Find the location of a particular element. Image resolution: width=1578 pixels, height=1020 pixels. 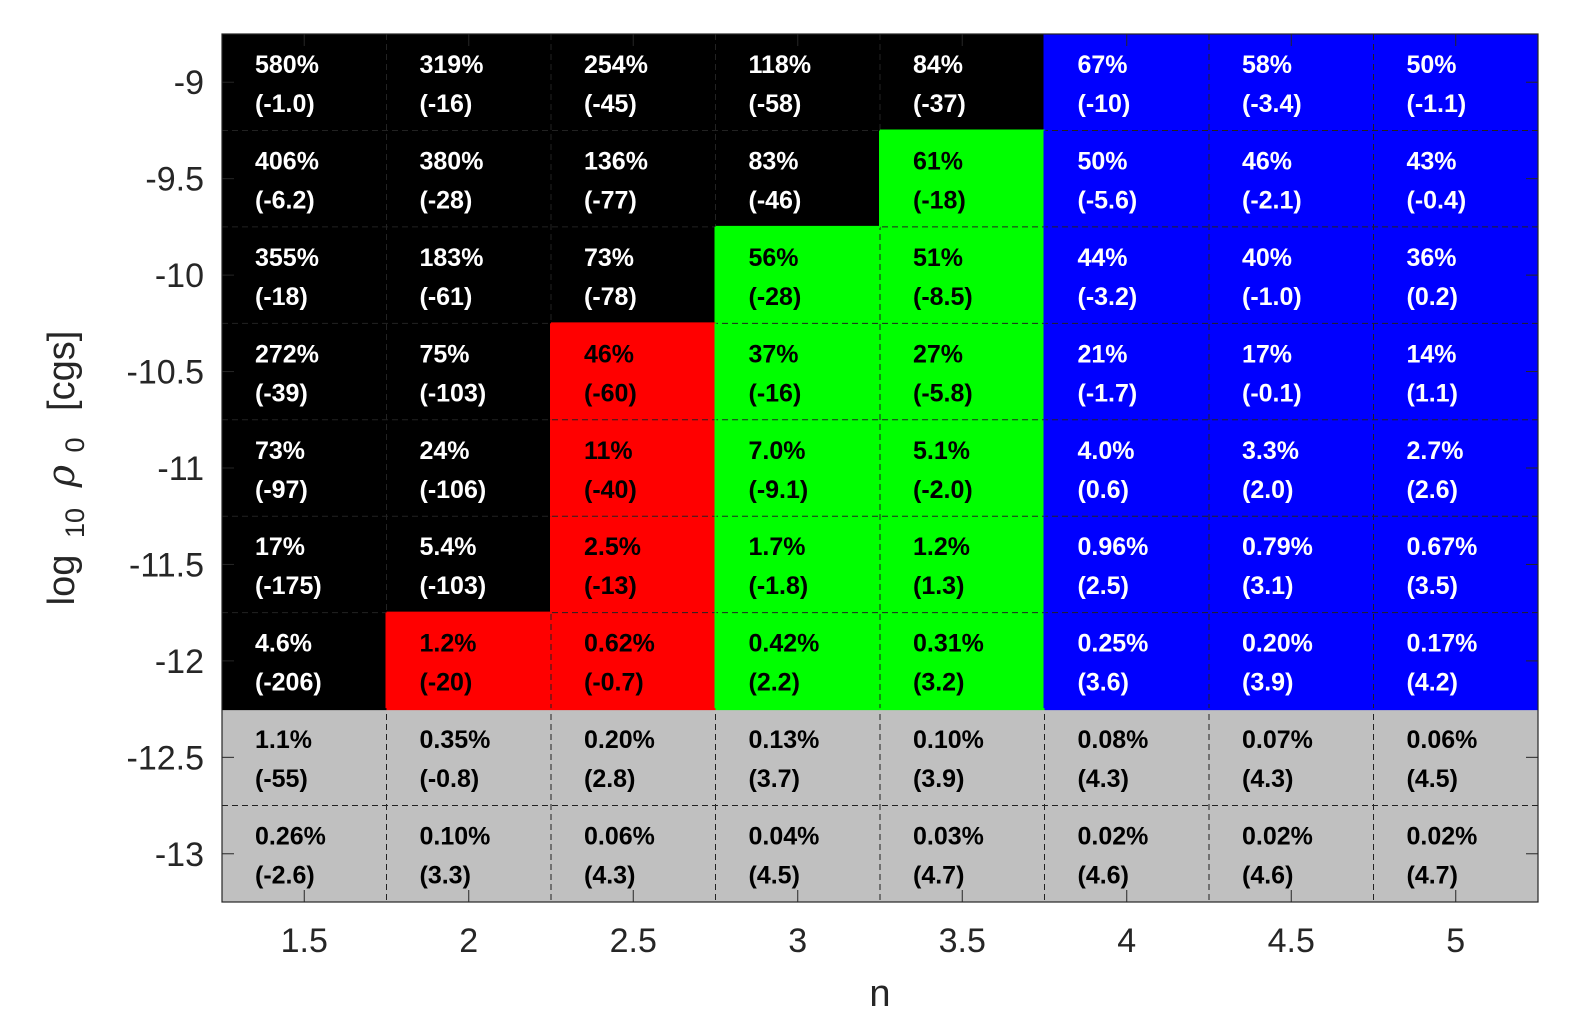

cell-percent-label: 254% is located at coordinates (616, 65).